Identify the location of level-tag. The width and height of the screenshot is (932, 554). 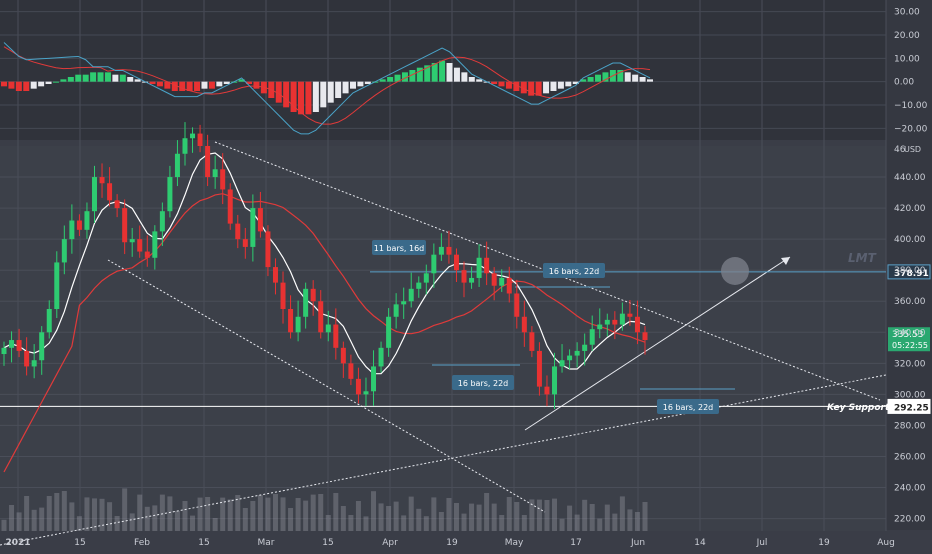
(909, 406).